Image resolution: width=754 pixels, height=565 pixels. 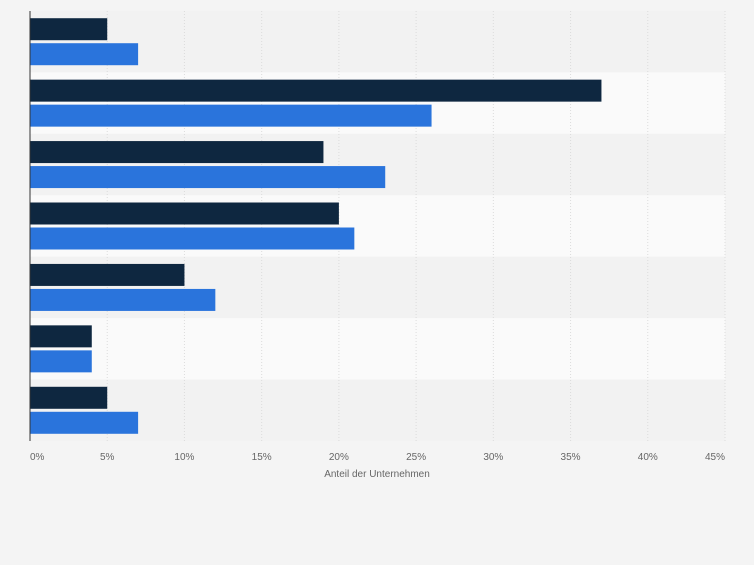 What do you see at coordinates (262, 457) in the screenshot?
I see `x-tick-label: 15%` at bounding box center [262, 457].